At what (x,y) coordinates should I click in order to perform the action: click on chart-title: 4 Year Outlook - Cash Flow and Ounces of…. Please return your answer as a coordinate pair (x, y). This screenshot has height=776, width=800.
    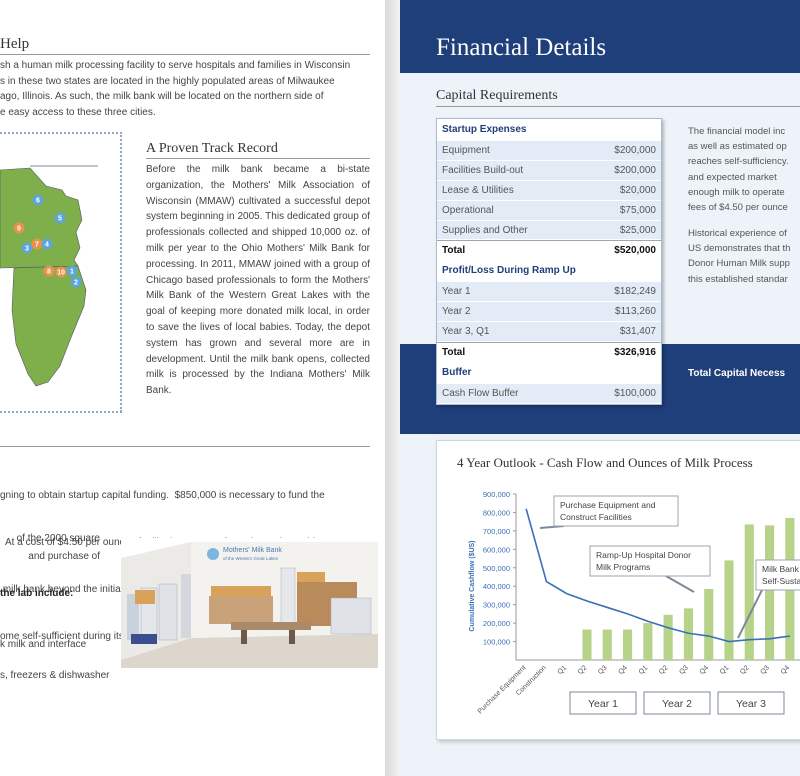
    Looking at the image, I should click on (605, 462).